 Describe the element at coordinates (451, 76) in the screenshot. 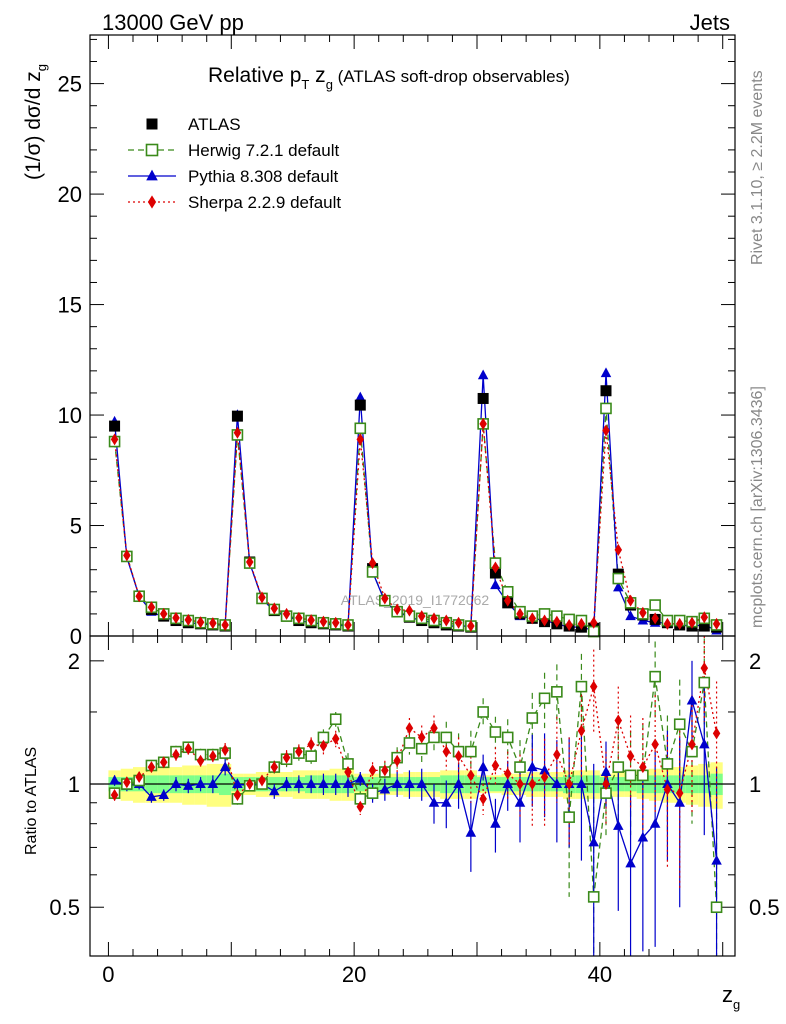

I see `title-rest: (ATLAS soft-drop observables)` at that location.